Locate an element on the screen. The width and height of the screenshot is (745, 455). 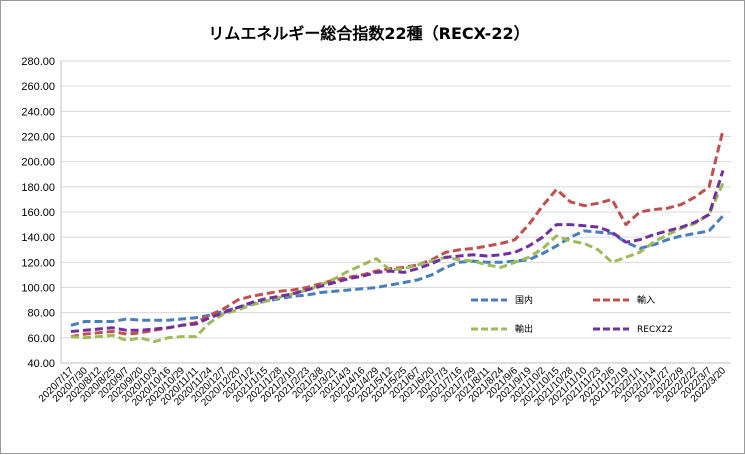
y-tick-label: 80.00 is located at coordinates (41, 314).